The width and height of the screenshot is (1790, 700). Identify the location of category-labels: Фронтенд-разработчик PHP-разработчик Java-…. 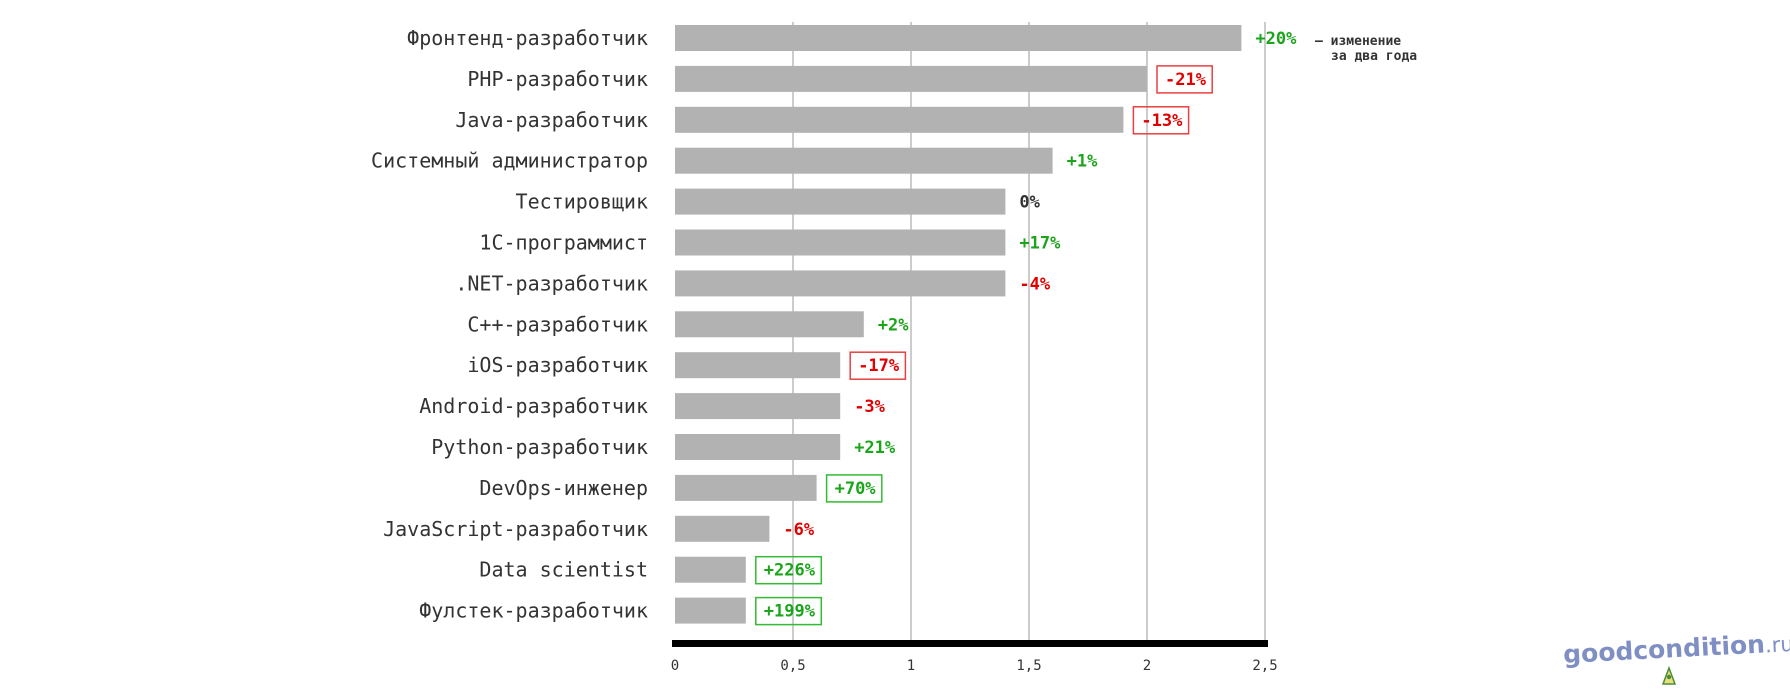
(509, 324).